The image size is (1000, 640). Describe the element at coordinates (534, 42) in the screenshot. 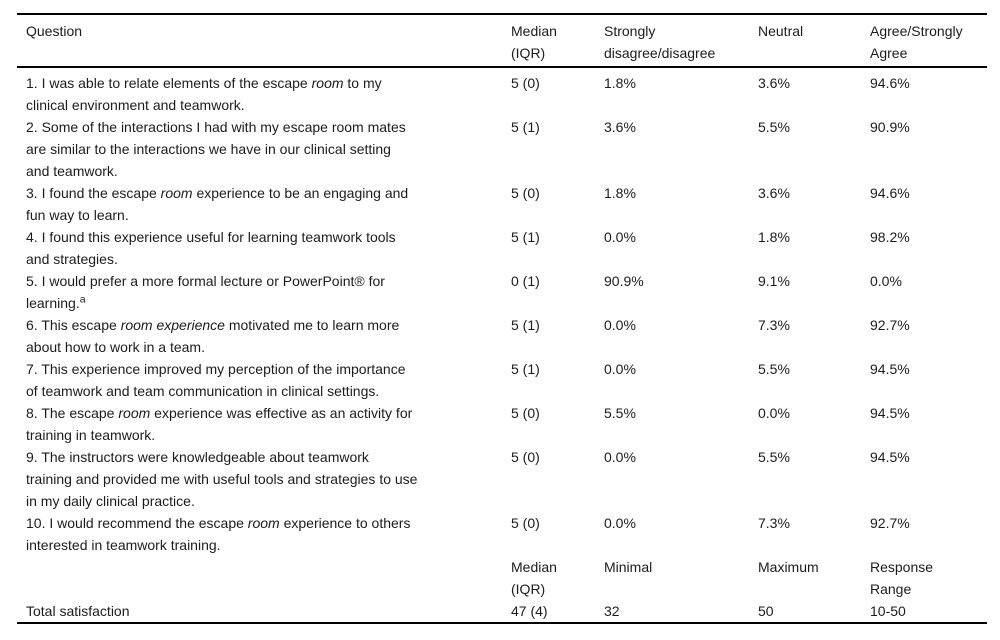

I see `header-median-iqr: Median (IQR)` at that location.